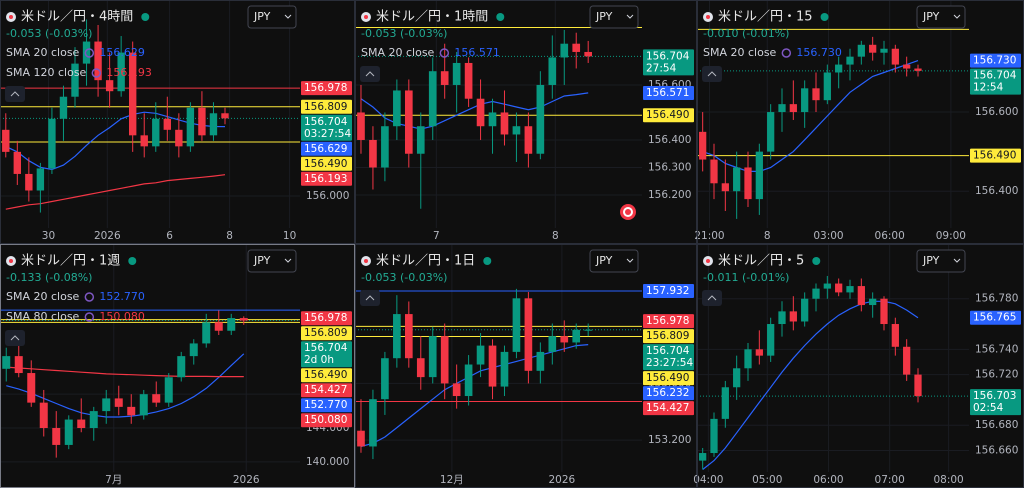 The image size is (1024, 488). I want to click on price-badge-label: 152.770, so click(325, 405).